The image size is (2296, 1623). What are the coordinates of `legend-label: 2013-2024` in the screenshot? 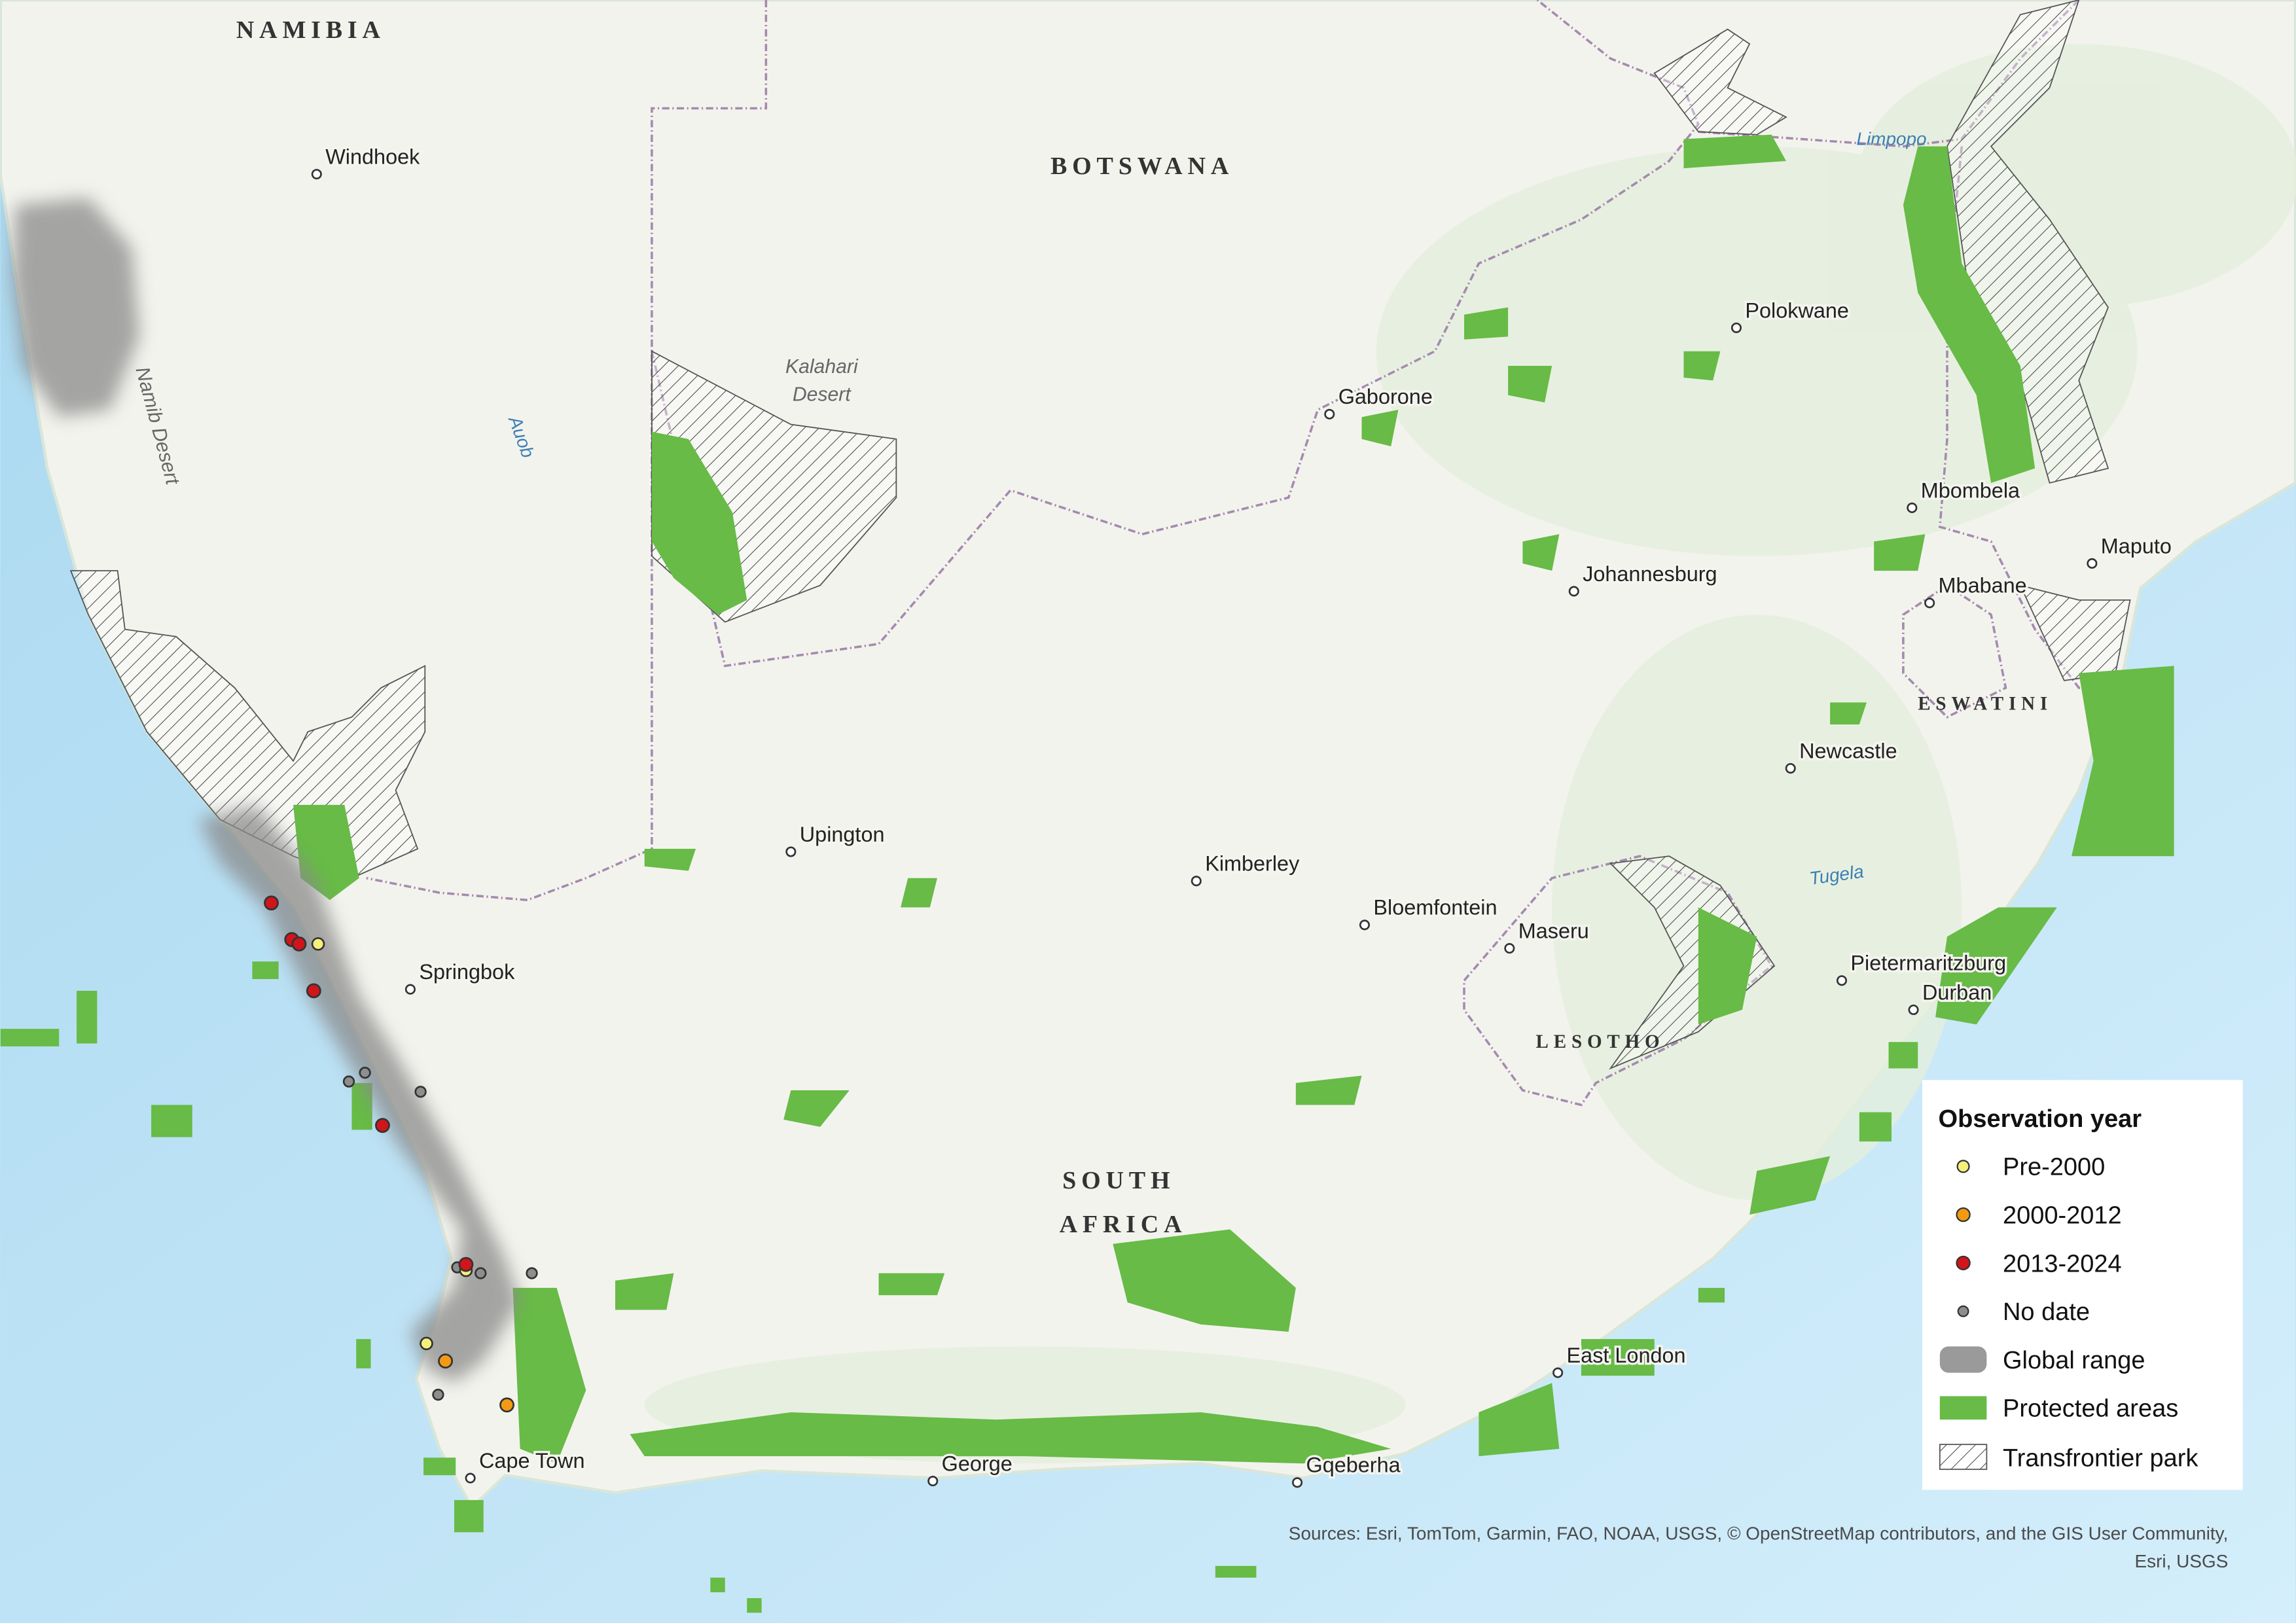 It's located at (2062, 1263).